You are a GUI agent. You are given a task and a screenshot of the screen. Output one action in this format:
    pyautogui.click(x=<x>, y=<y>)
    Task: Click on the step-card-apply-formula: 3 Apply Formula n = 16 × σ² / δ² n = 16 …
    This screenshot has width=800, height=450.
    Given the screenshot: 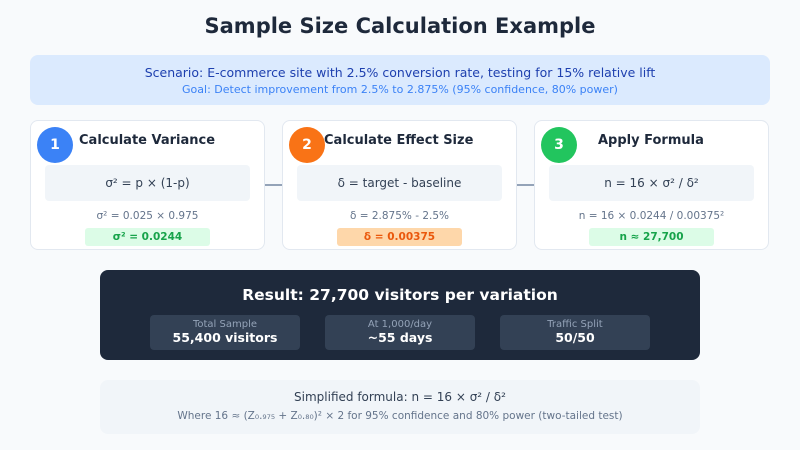 What is the action you would take?
    pyautogui.click(x=651, y=185)
    